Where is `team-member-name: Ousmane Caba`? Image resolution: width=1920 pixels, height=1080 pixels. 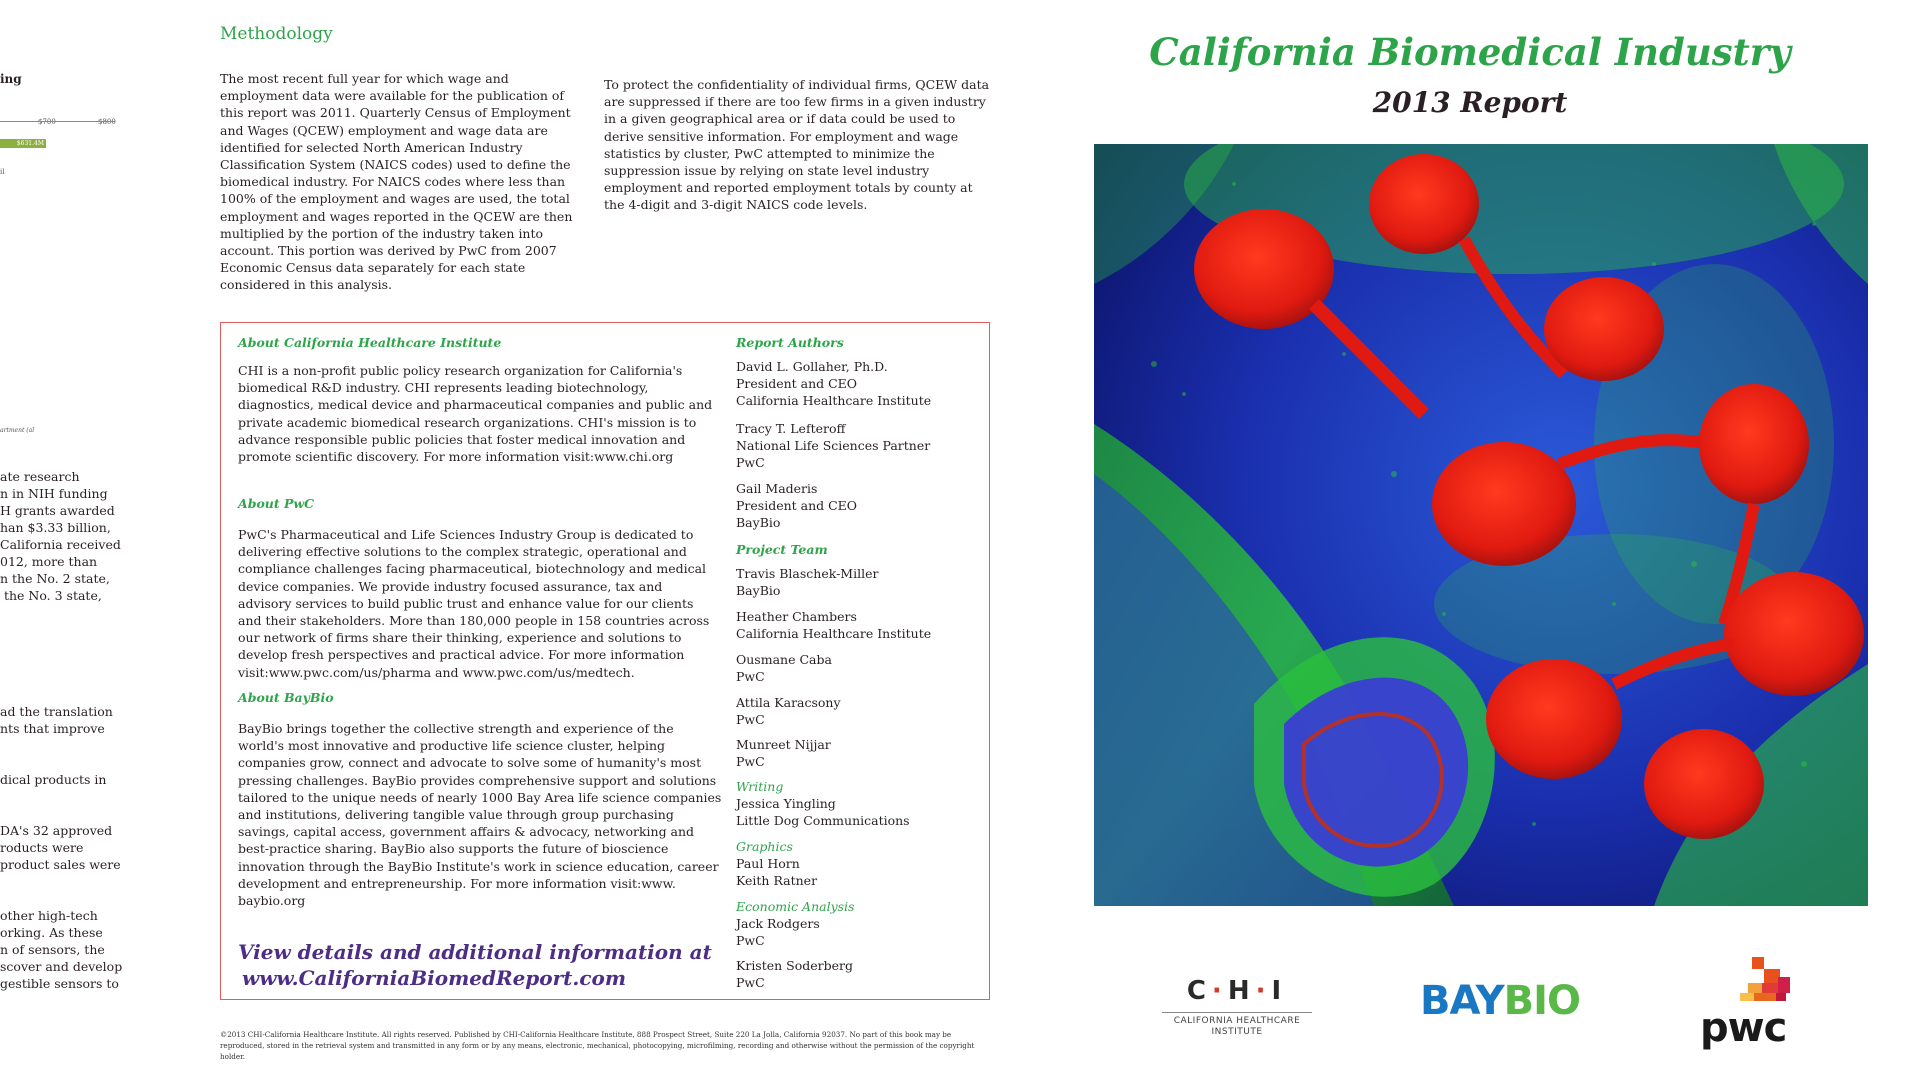
team-member-name: Ousmane Caba is located at coordinates (784, 659).